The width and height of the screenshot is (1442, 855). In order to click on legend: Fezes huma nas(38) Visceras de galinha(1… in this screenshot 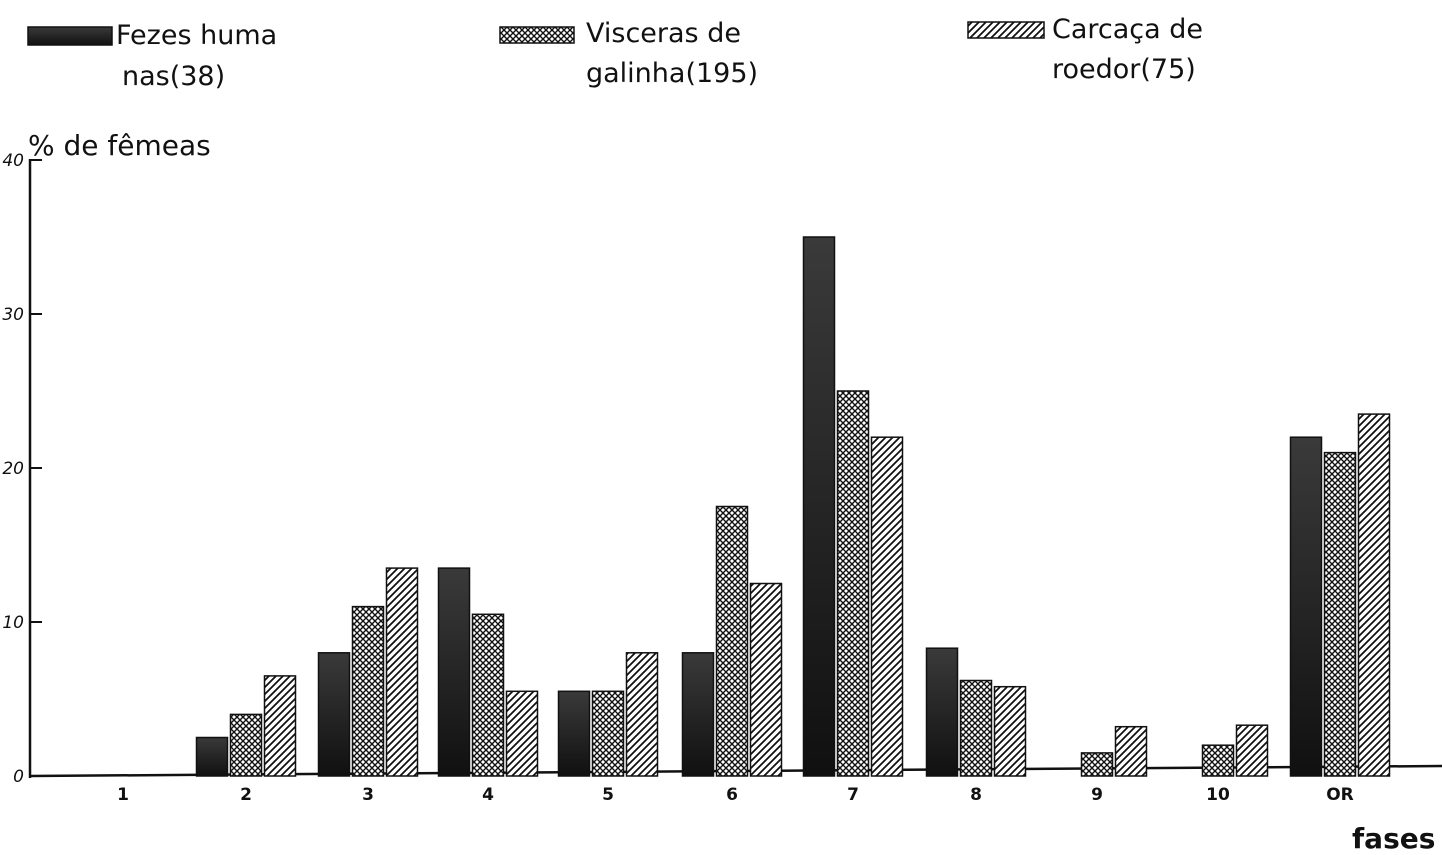, I will do `click(615, 53)`.